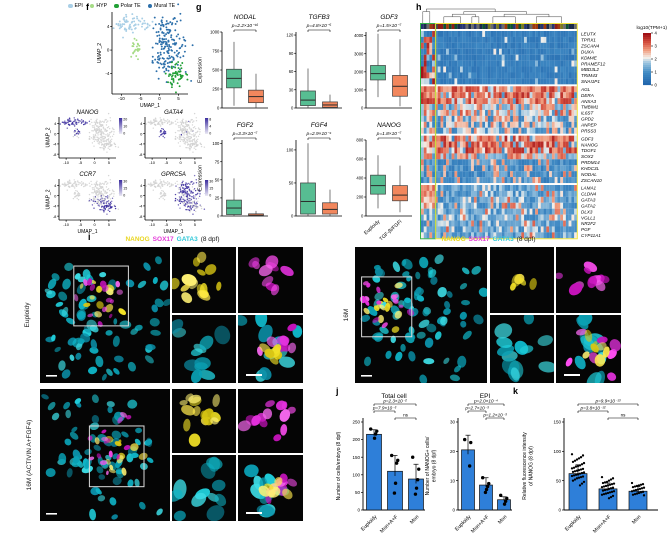 This screenshot has height=553, width=667. I want to click on svg-text: 20, so click(125, 120).